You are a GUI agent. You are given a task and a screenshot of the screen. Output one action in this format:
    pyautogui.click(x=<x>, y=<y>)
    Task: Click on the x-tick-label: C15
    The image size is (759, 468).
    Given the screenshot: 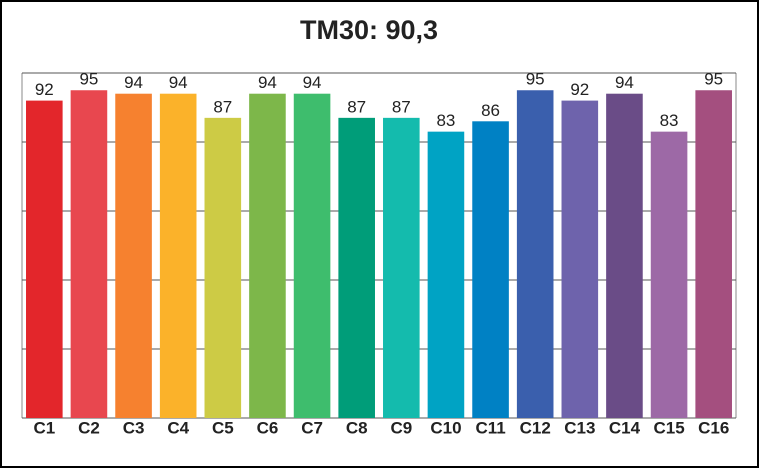 What is the action you would take?
    pyautogui.click(x=668, y=427)
    